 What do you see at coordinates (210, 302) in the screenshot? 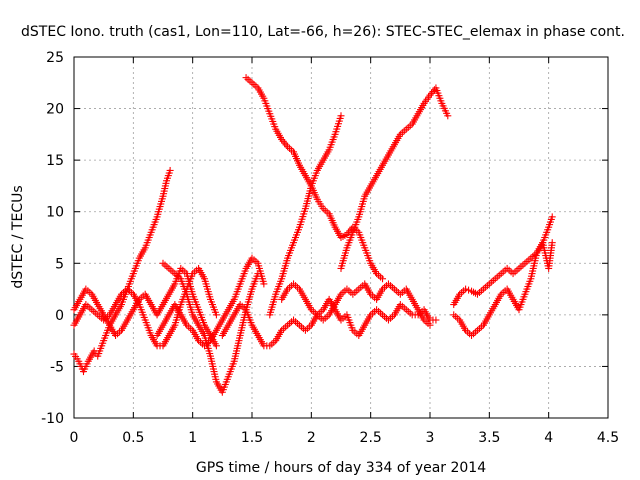
I see `series-arc10` at bounding box center [210, 302].